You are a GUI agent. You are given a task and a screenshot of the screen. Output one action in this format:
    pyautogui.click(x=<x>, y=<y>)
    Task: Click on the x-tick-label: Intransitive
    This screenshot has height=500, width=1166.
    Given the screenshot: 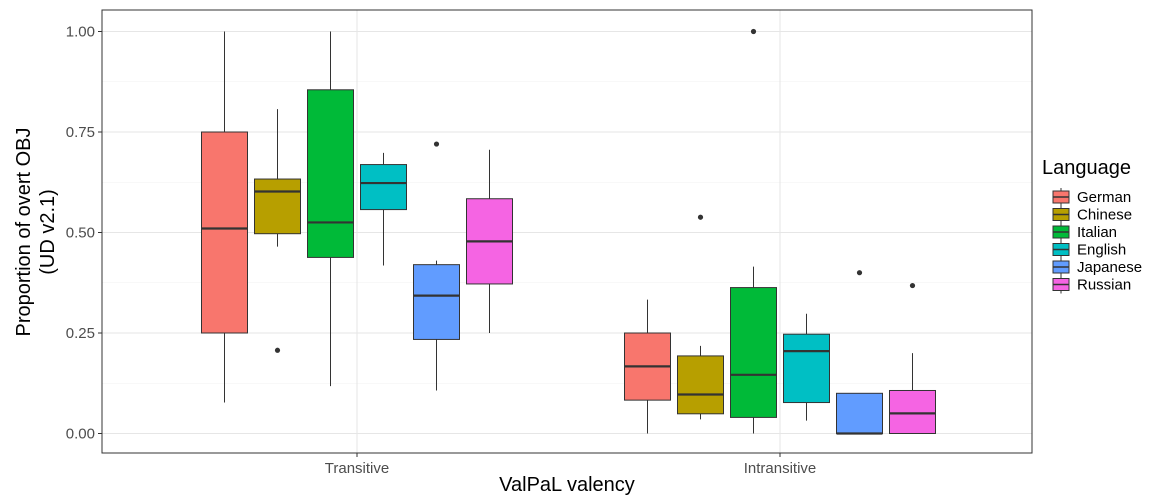 What is the action you would take?
    pyautogui.click(x=780, y=468)
    